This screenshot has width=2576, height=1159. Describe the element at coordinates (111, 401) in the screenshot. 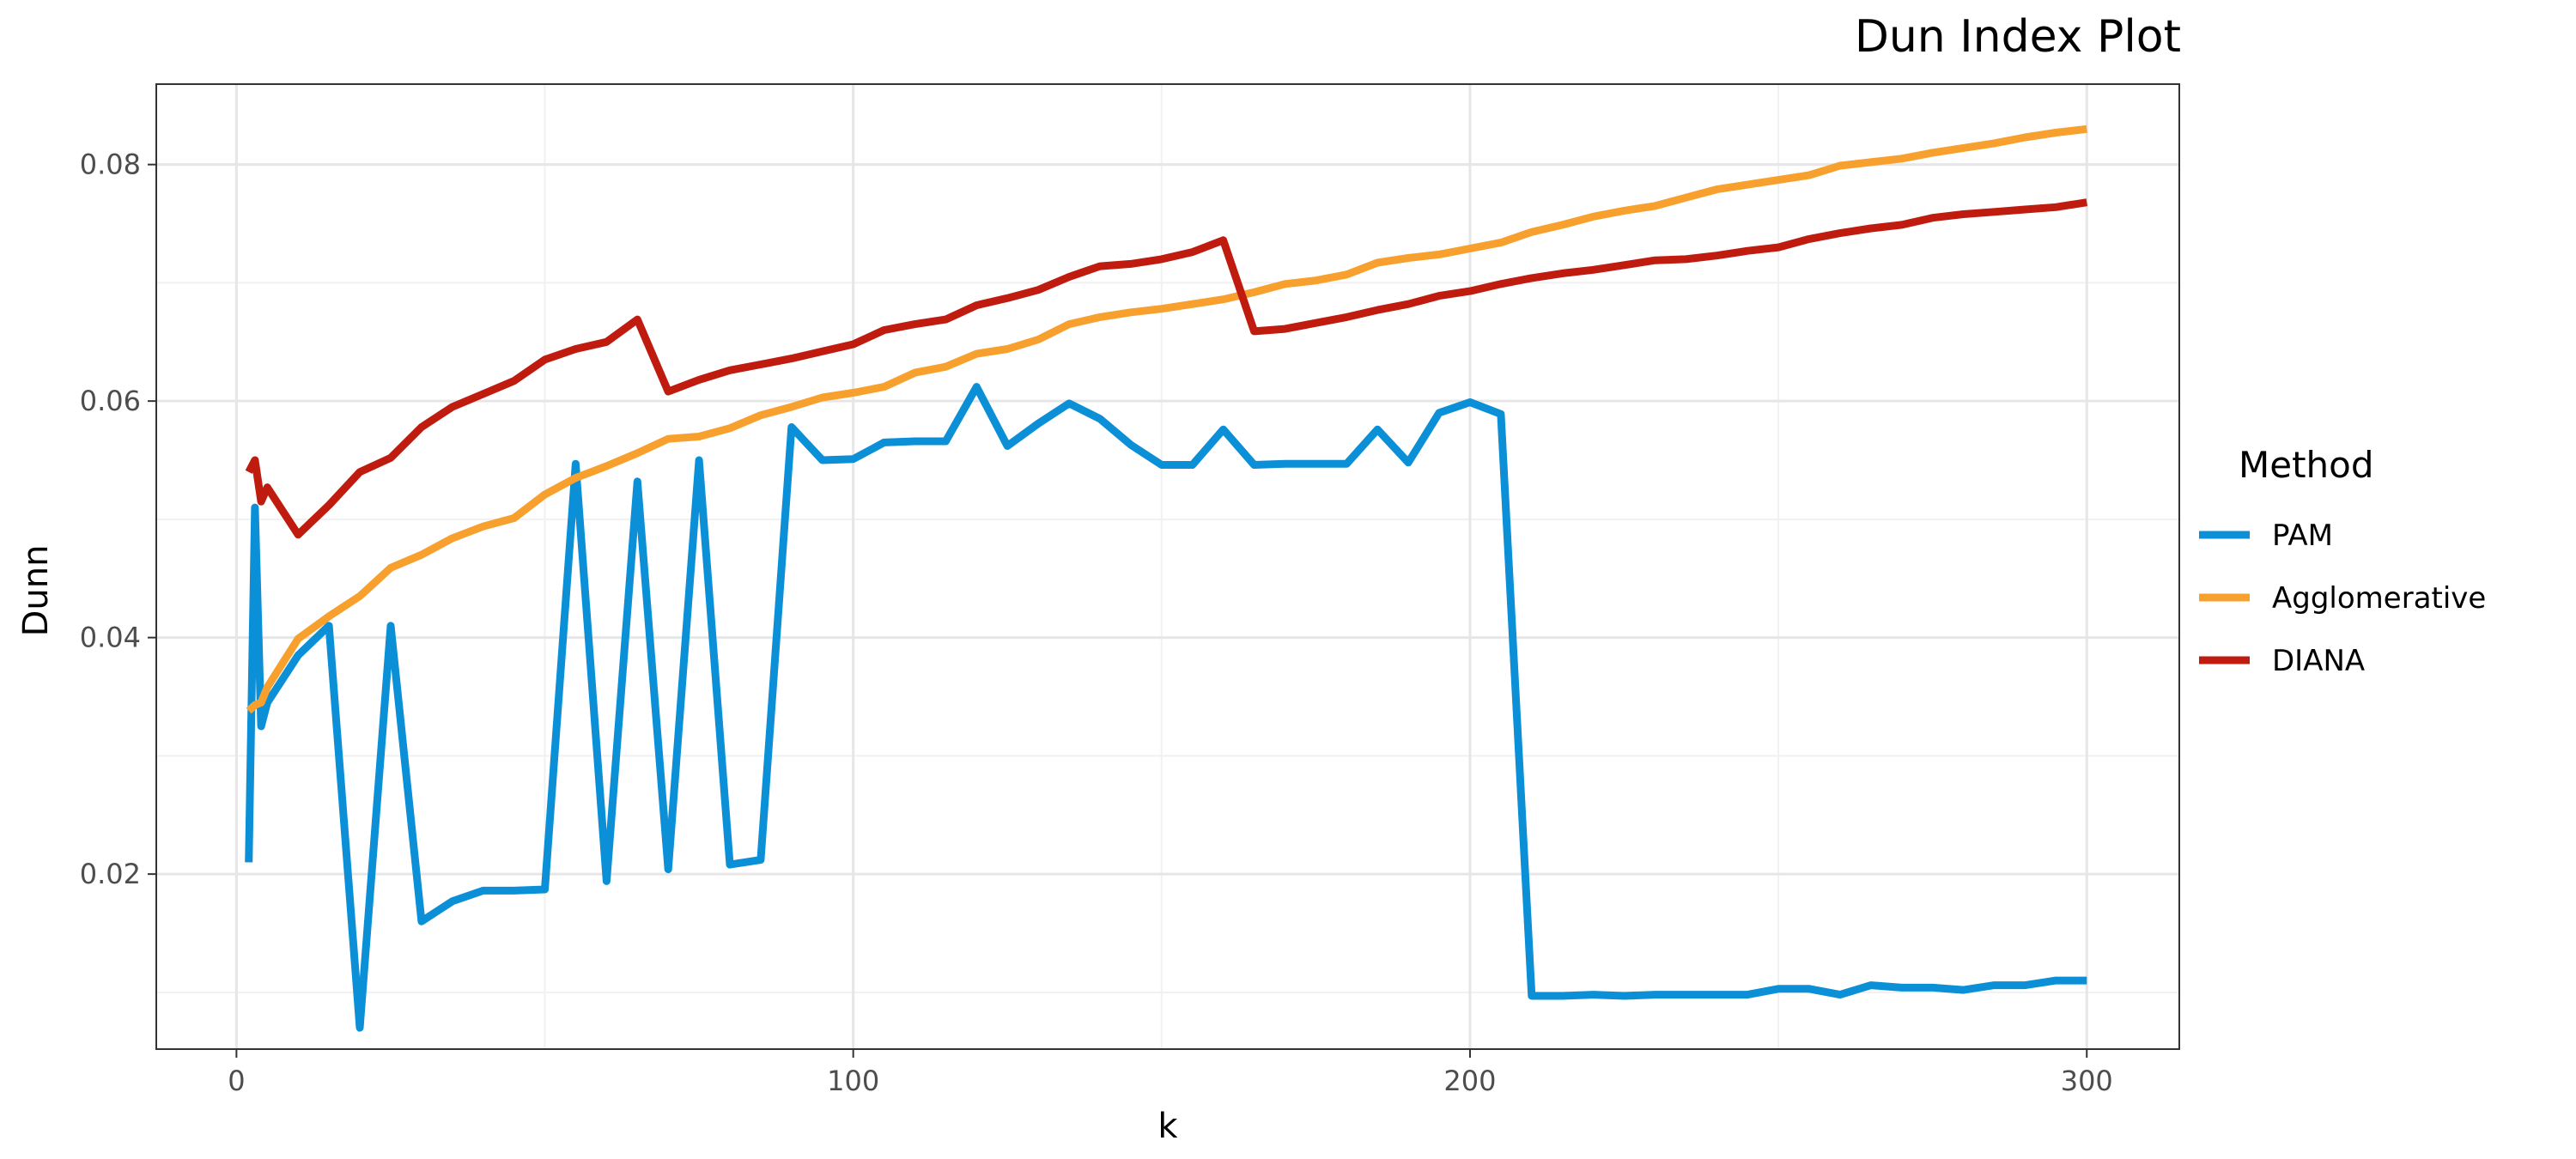

I see `y-tick-label: 0.06` at that location.